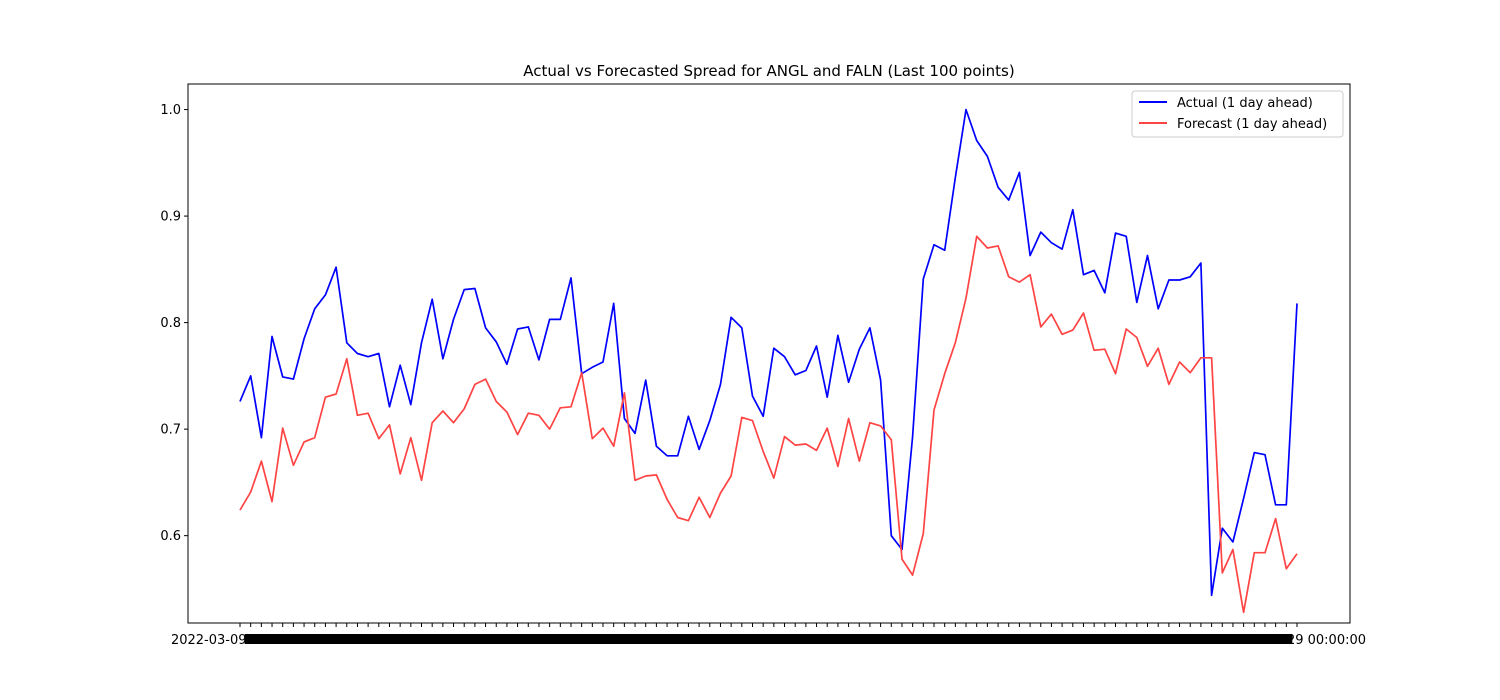  I want to click on y-tick-label: 0.7, so click(170, 430).